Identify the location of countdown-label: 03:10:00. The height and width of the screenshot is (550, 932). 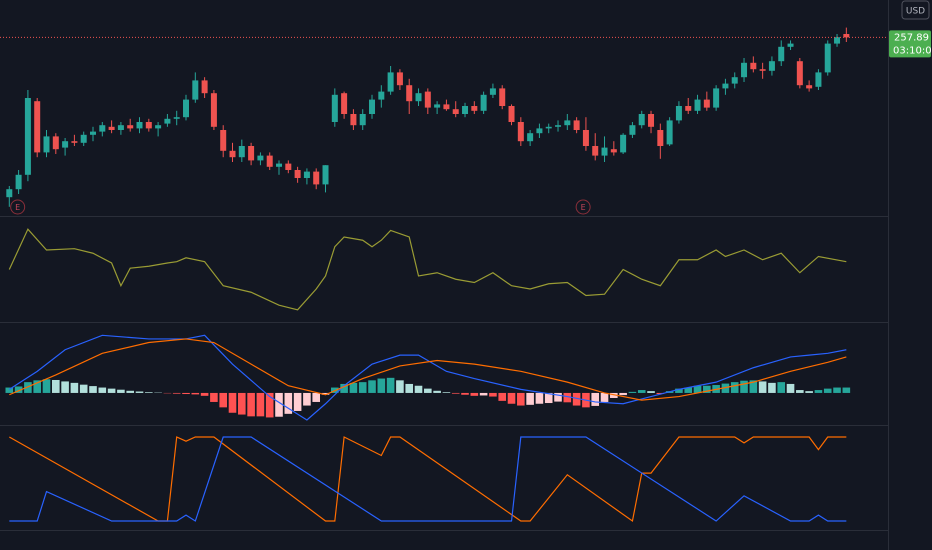
(912, 50).